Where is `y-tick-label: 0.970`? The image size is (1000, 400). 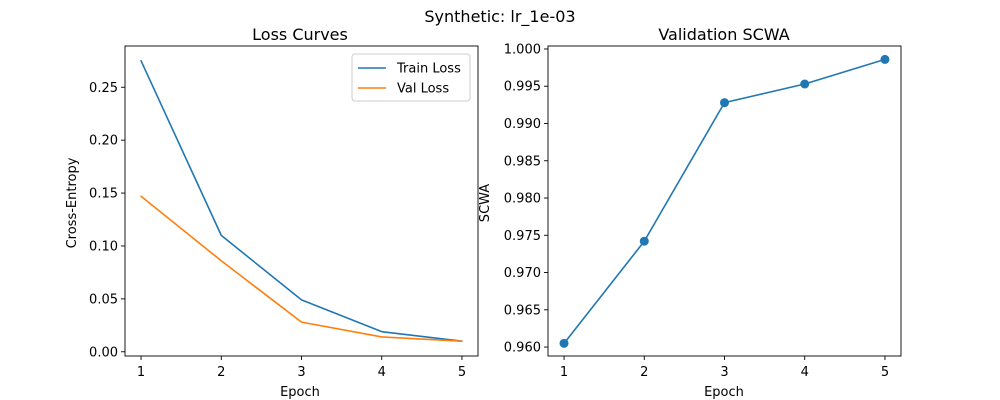
y-tick-label: 0.970 is located at coordinates (522, 273).